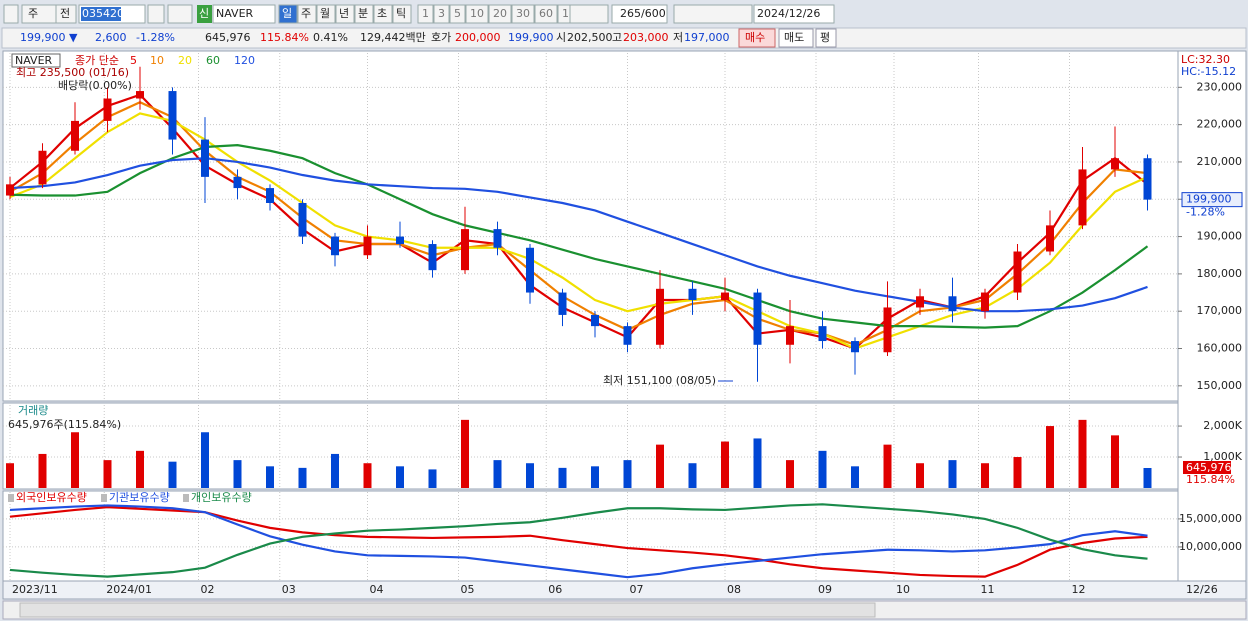 This screenshot has width=1248, height=621. I want to click on x-end-label: 12/26, so click(1202, 589).